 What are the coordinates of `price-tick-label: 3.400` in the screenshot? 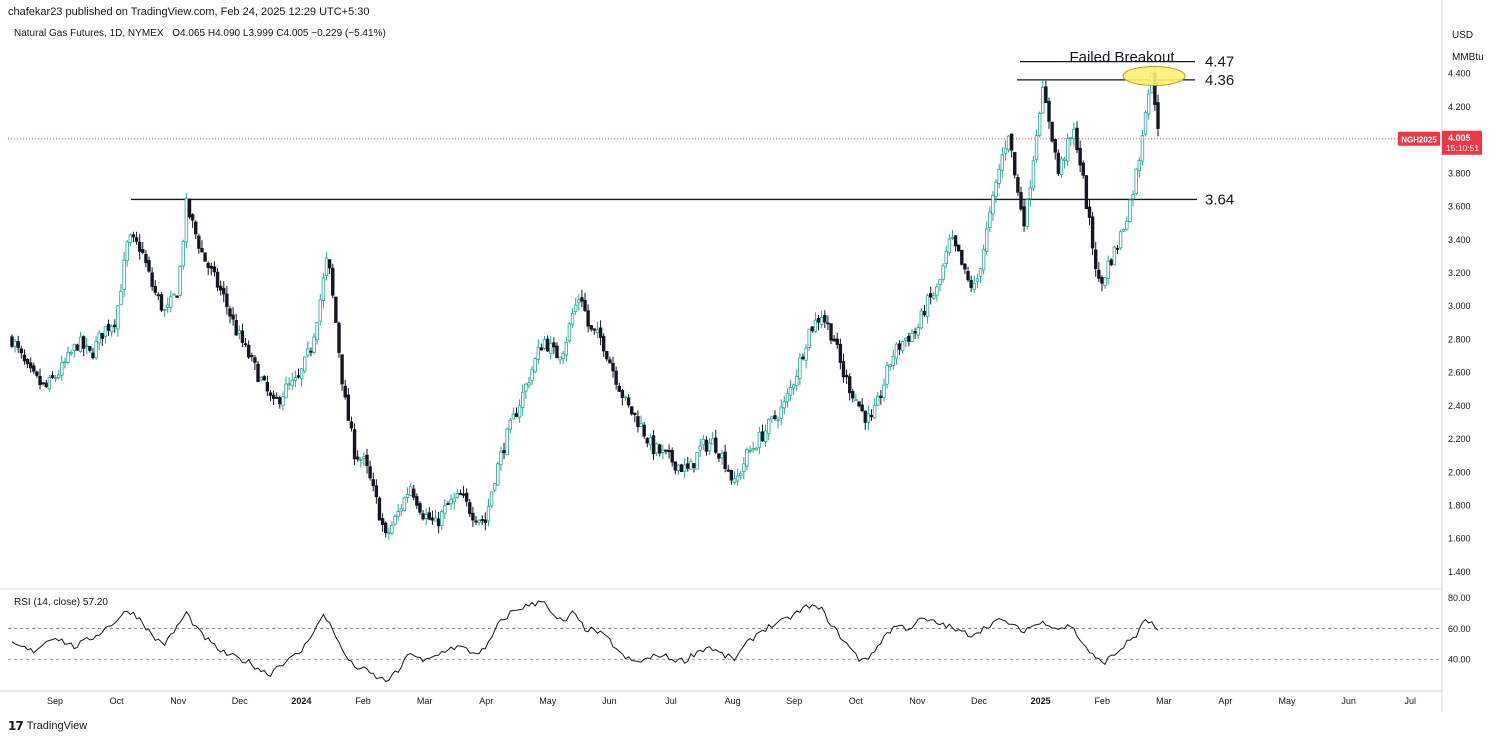 It's located at (1459, 240).